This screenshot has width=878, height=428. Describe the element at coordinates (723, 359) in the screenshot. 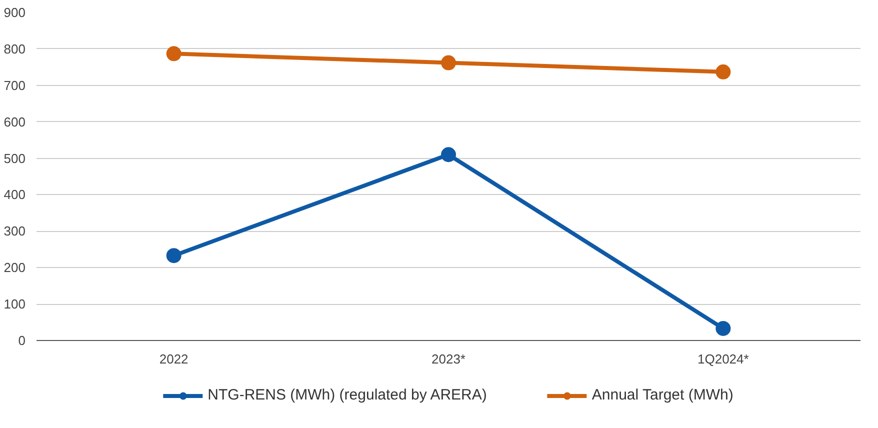

I see `x-tick-label: 1Q2024*` at that location.